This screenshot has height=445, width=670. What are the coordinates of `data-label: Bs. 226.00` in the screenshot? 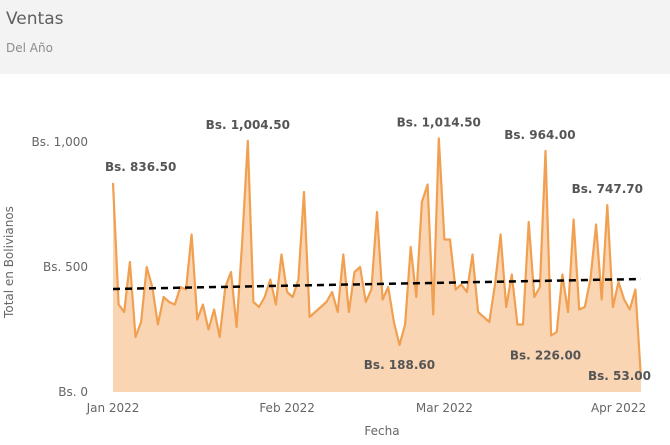 It's located at (545, 356).